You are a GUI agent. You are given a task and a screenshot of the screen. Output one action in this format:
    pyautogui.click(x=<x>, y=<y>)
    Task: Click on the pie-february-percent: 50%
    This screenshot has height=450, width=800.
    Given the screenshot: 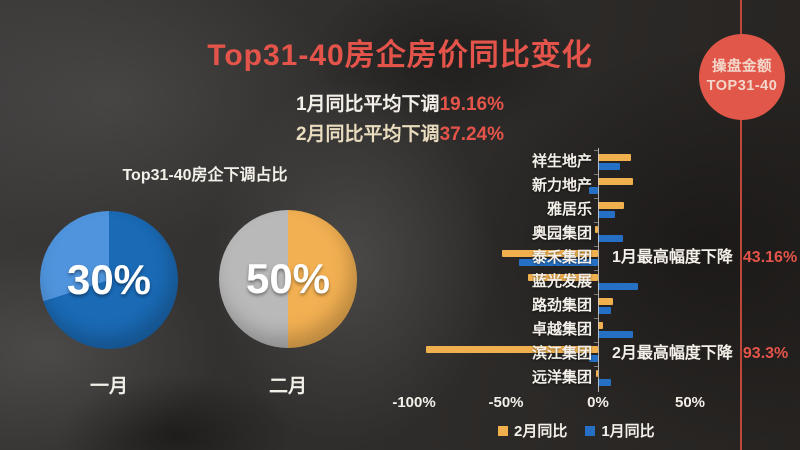 What is the action you would take?
    pyautogui.click(x=288, y=278)
    